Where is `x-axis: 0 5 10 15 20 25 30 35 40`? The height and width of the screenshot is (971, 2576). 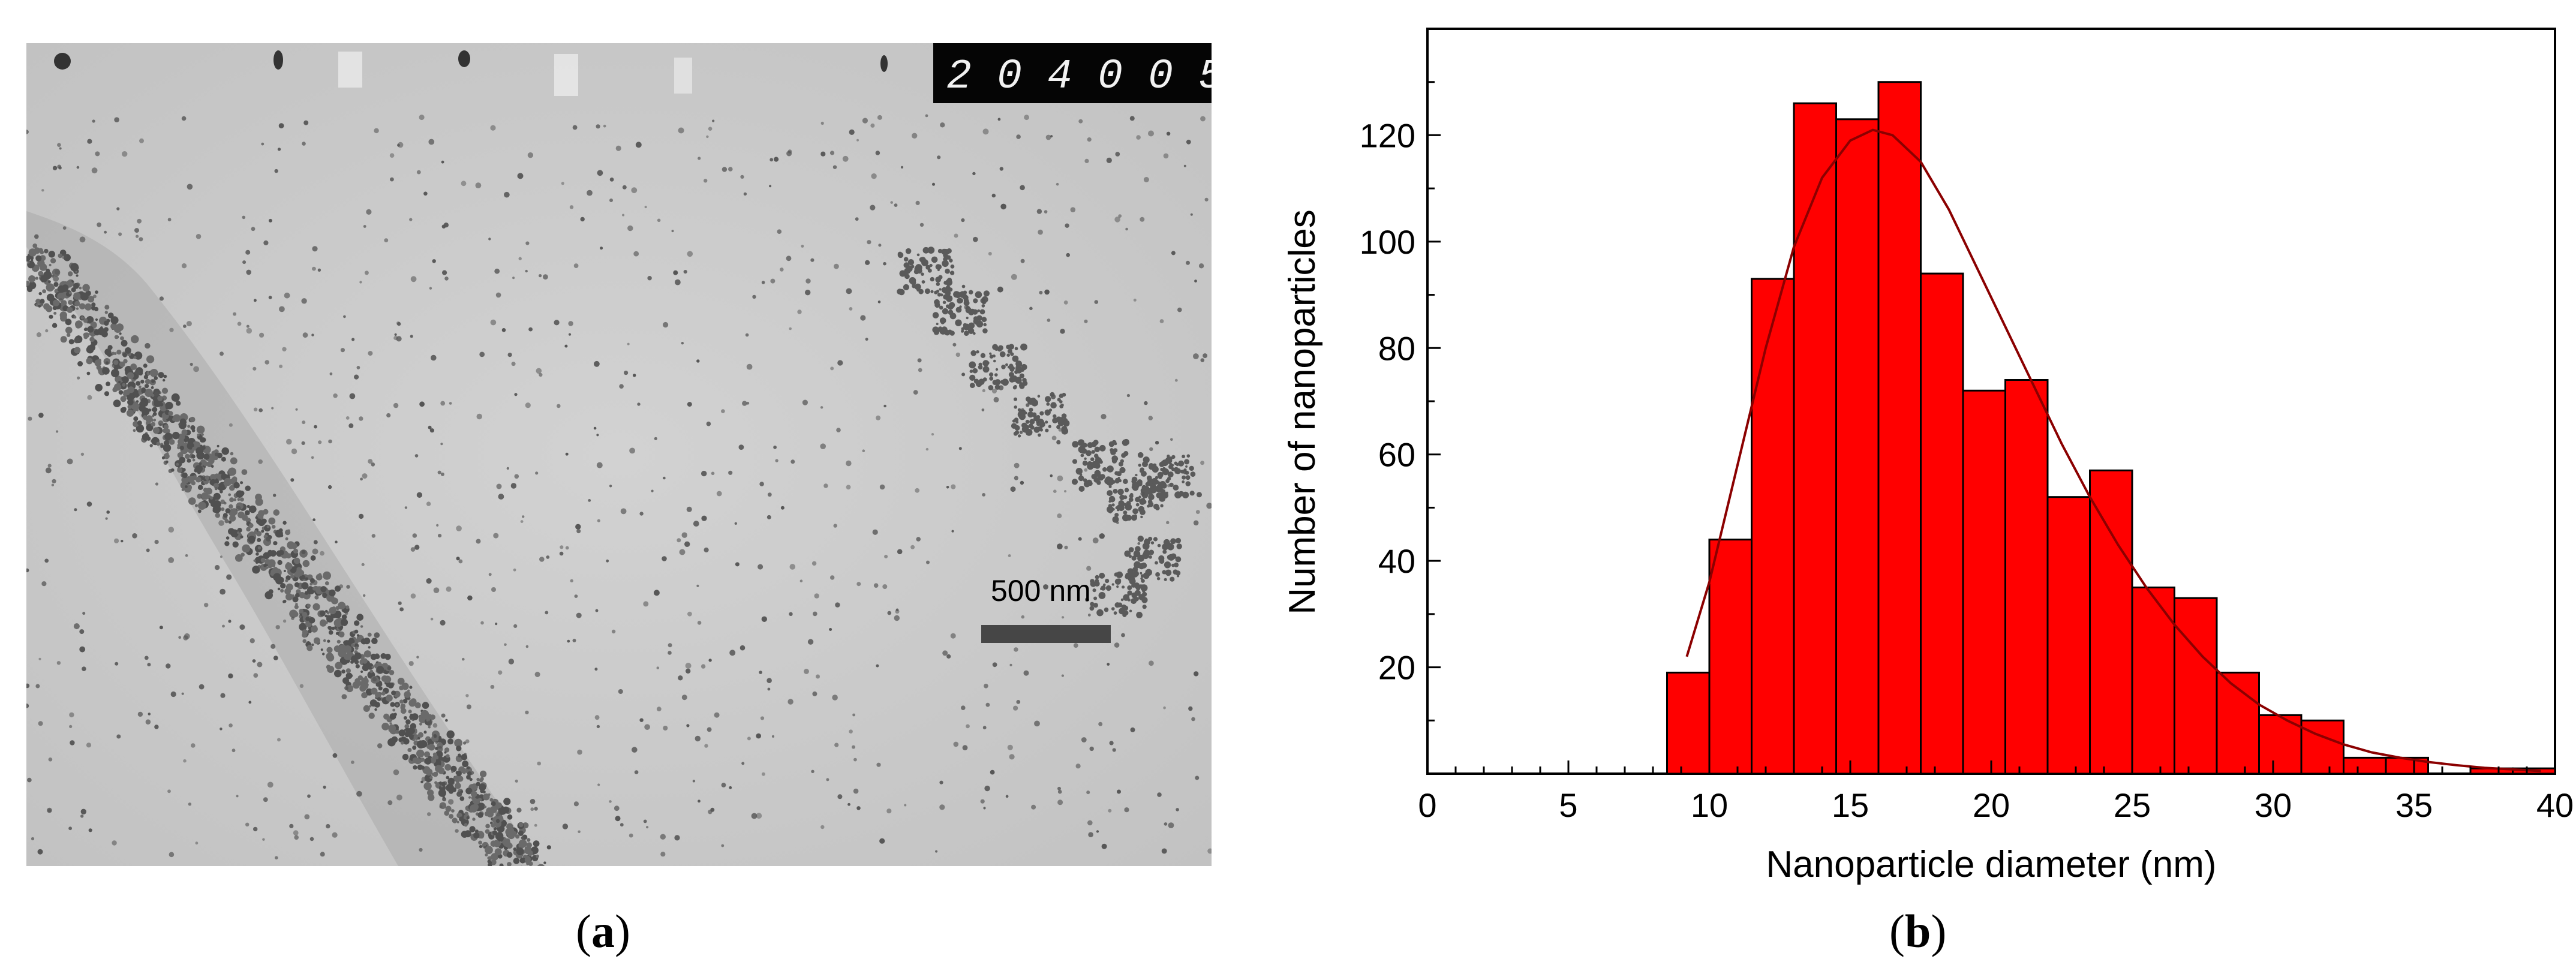 x-axis: 0 5 10 15 20 25 30 35 40 is located at coordinates (1996, 792).